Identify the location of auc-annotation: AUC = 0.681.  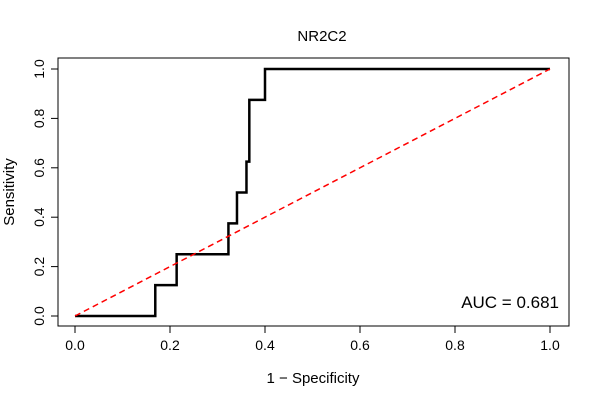
(510, 302).